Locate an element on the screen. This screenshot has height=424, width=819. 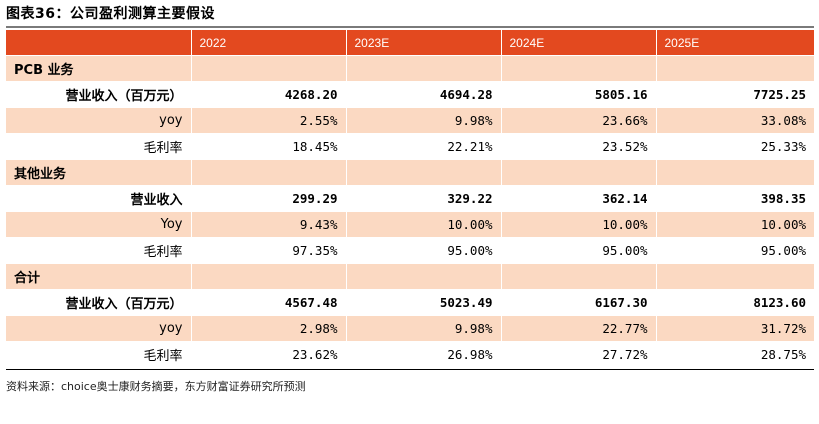
cell-value: 5023.49 is located at coordinates (424, 302).